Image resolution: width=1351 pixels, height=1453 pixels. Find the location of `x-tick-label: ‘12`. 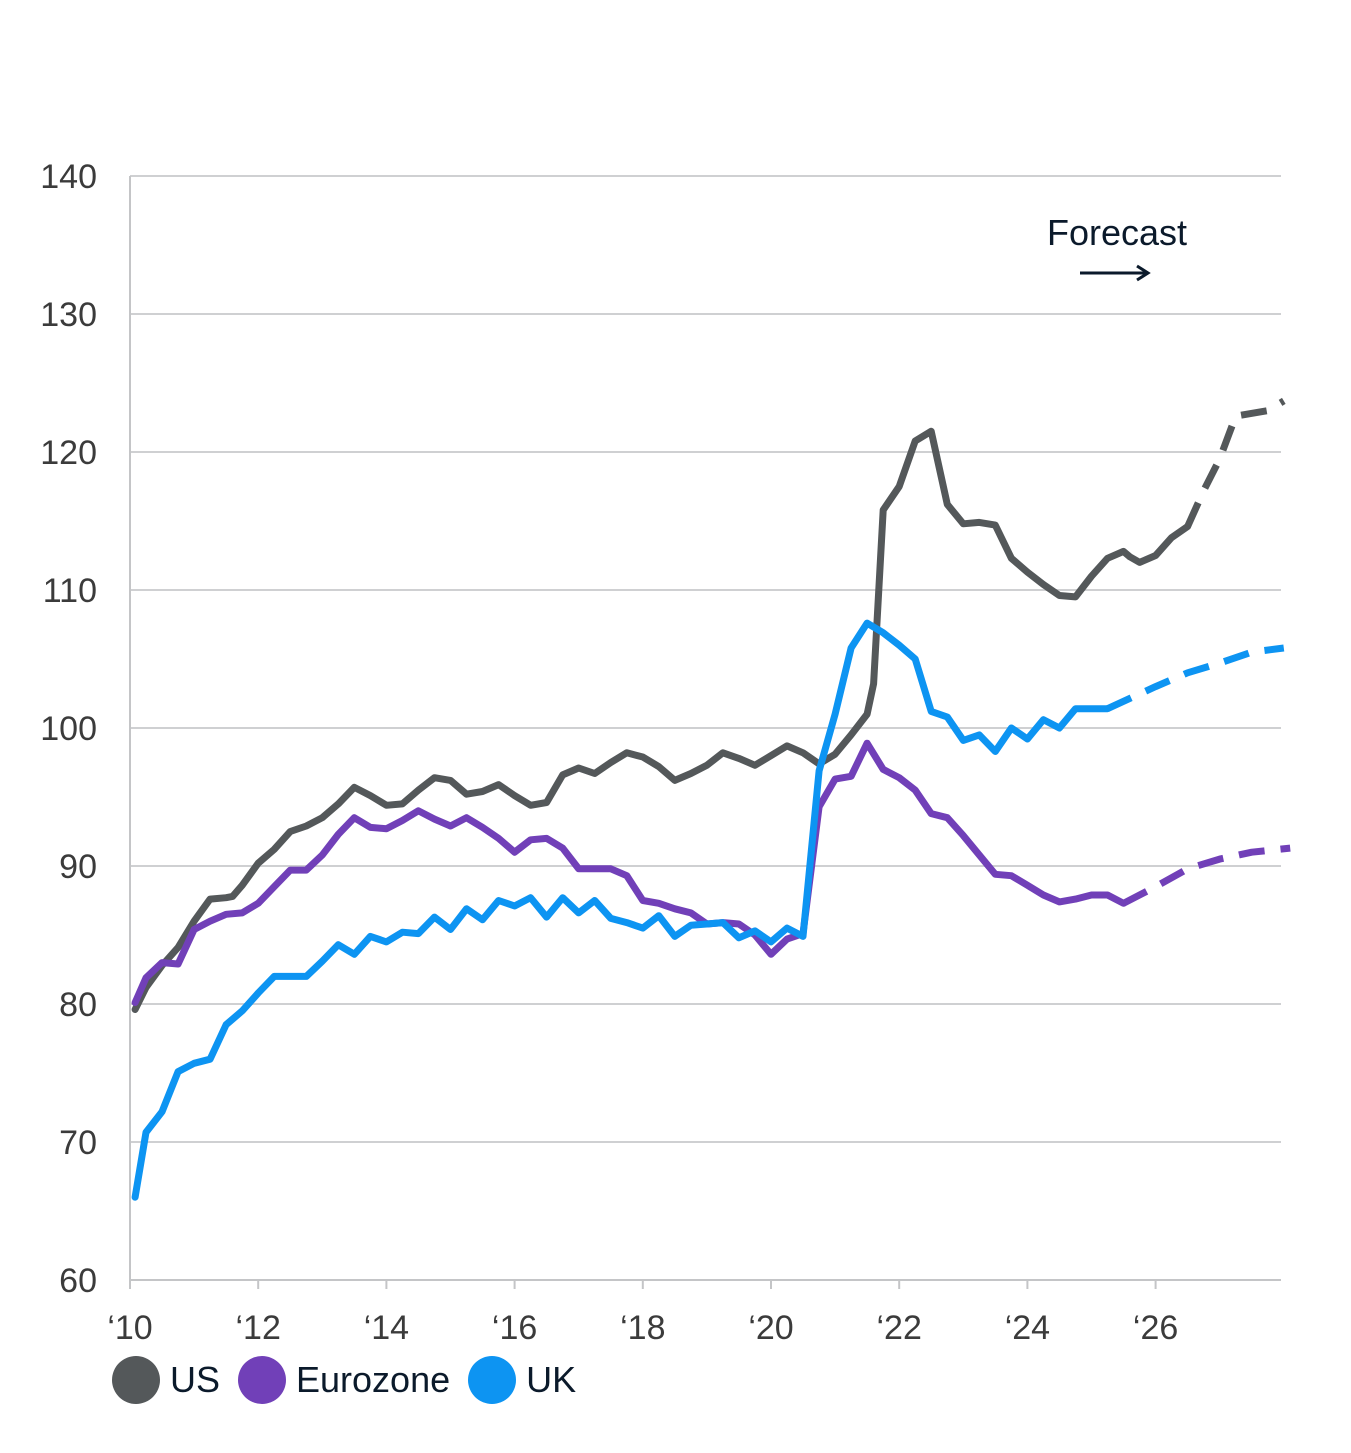

x-tick-label: ‘12 is located at coordinates (258, 1328).